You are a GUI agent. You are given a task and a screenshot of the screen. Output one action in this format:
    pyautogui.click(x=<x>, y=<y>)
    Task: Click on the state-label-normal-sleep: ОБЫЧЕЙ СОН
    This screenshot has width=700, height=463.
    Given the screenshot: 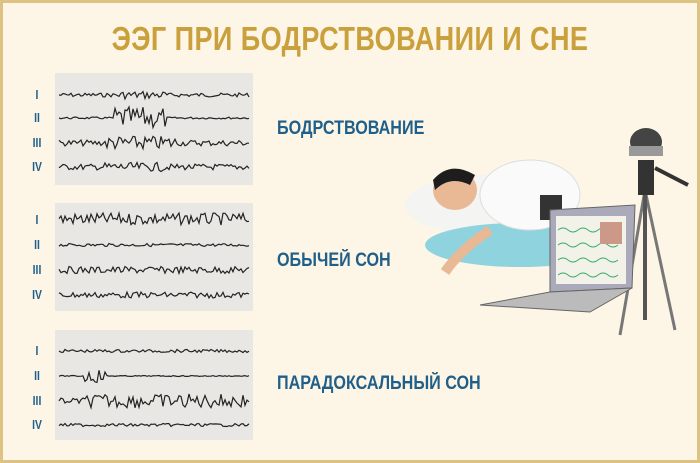 What is the action you would take?
    pyautogui.click(x=334, y=260)
    